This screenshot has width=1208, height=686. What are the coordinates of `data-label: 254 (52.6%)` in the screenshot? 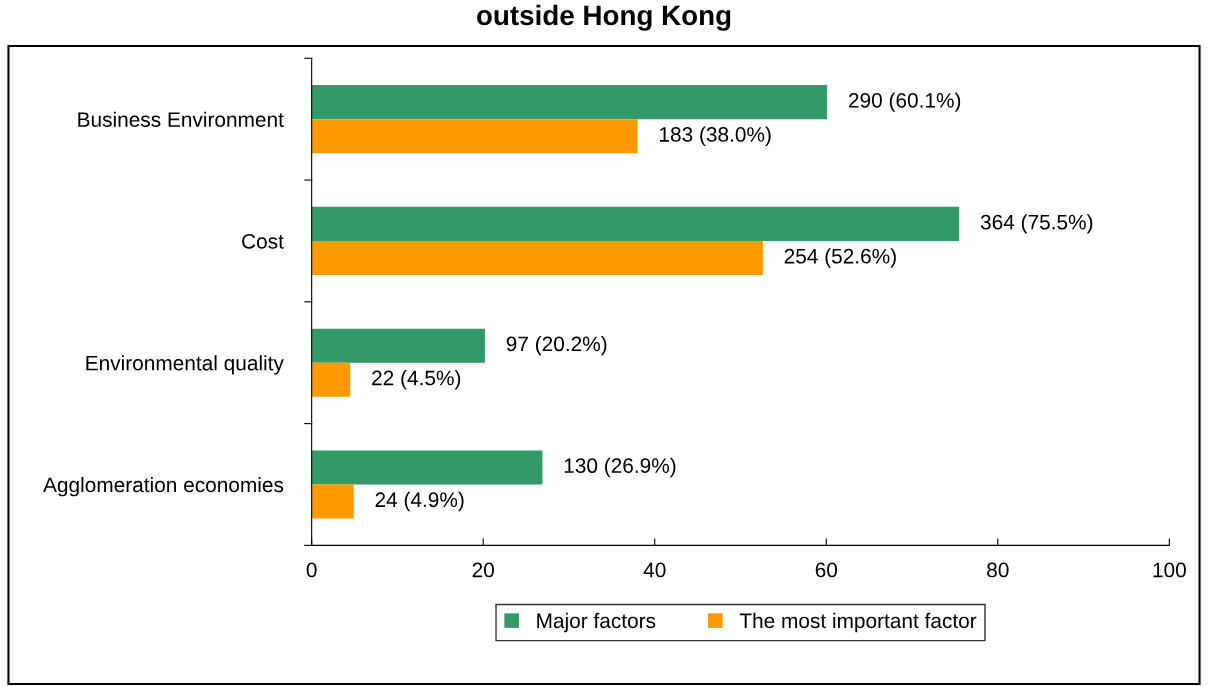 It's located at (840, 258).